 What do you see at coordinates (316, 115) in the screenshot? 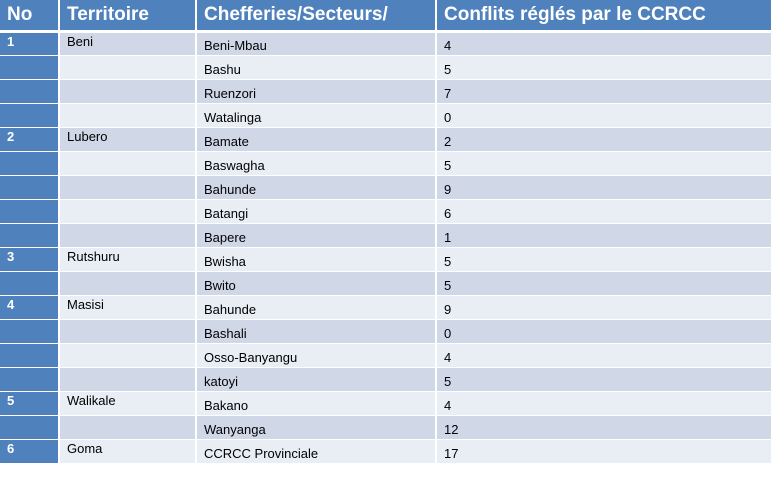
I see `chefferie-cell: Watalinga` at bounding box center [316, 115].